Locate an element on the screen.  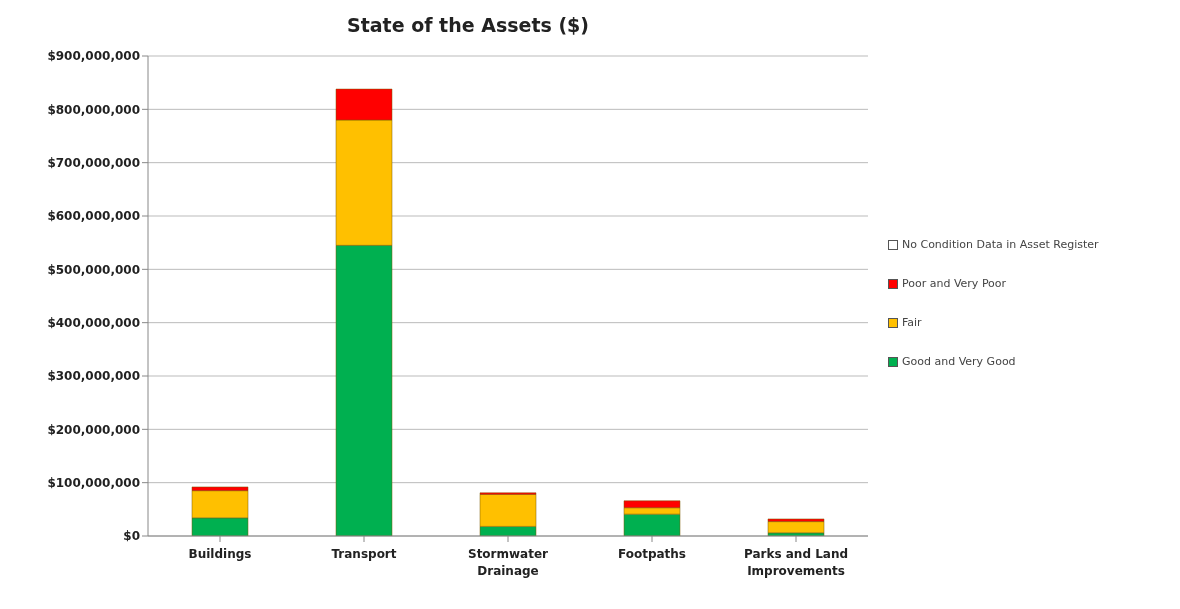
x-tick-label: Parks and Land Improvements is located at coordinates (796, 562).